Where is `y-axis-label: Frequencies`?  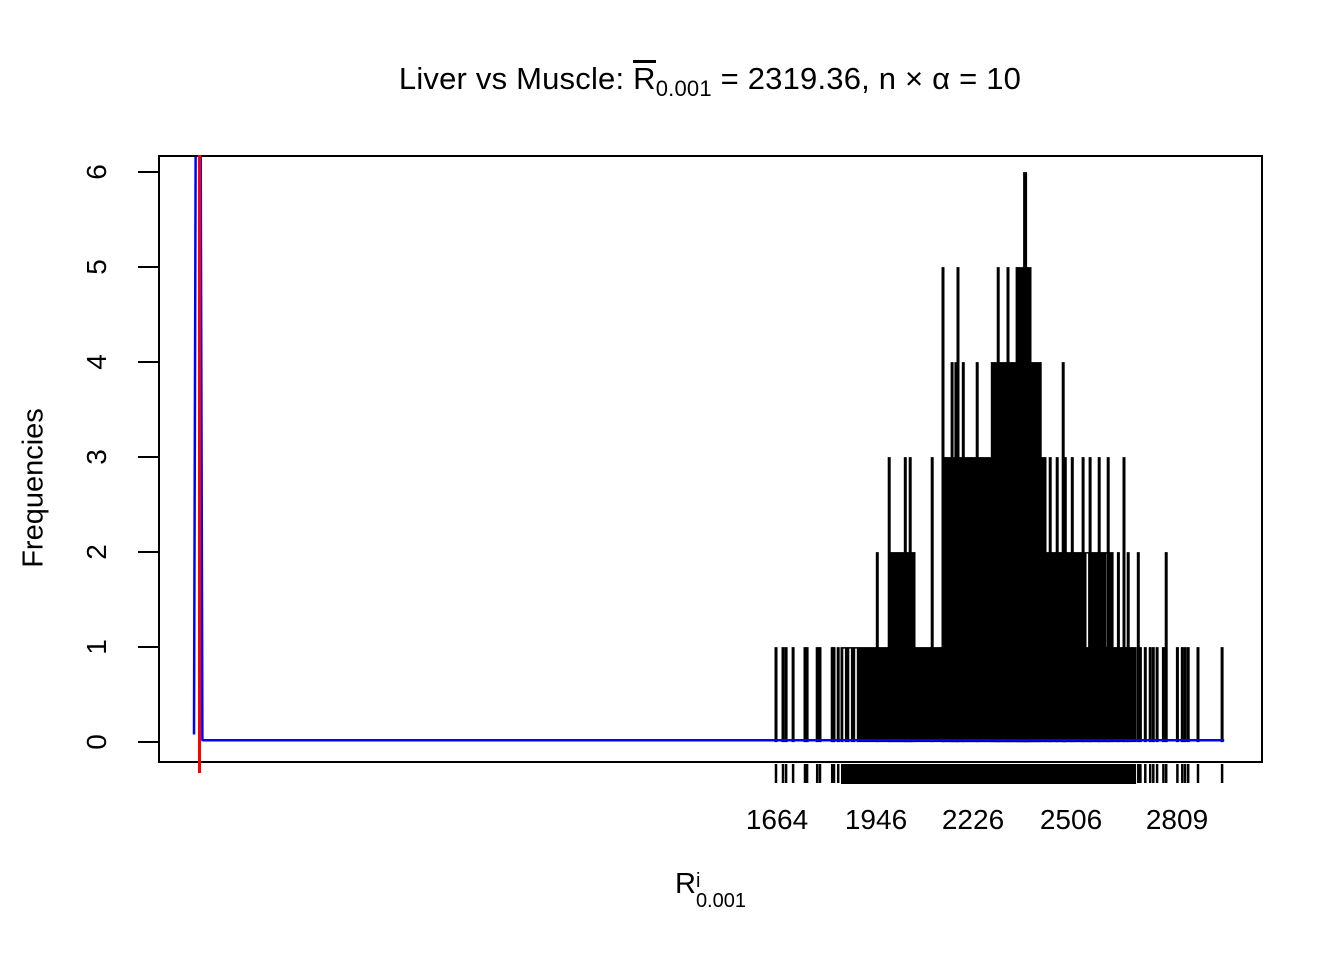 y-axis-label: Frequencies is located at coordinates (33, 488).